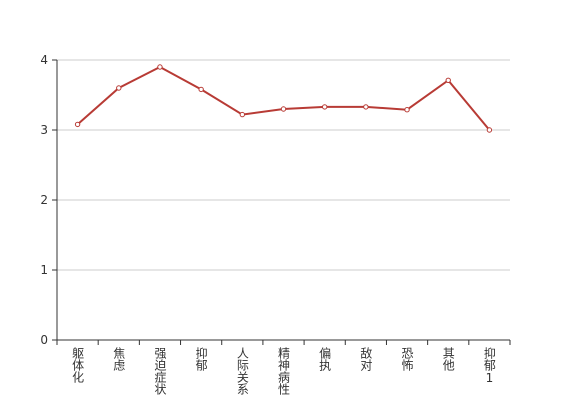 This screenshot has height=400, width=567. I want to click on y-tick-label: 4, so click(44, 60).